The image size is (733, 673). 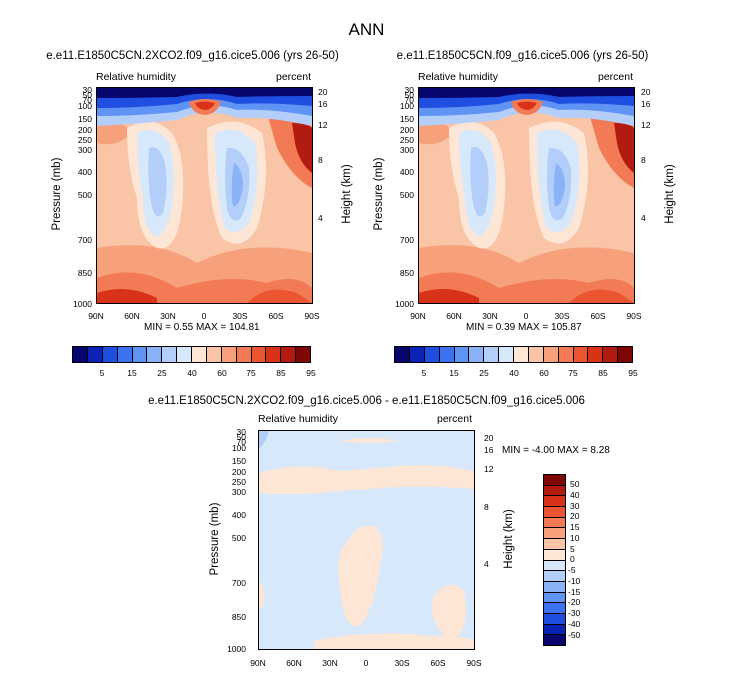 I want to click on y-axis-label: Pressure (mb), so click(x=215, y=539).